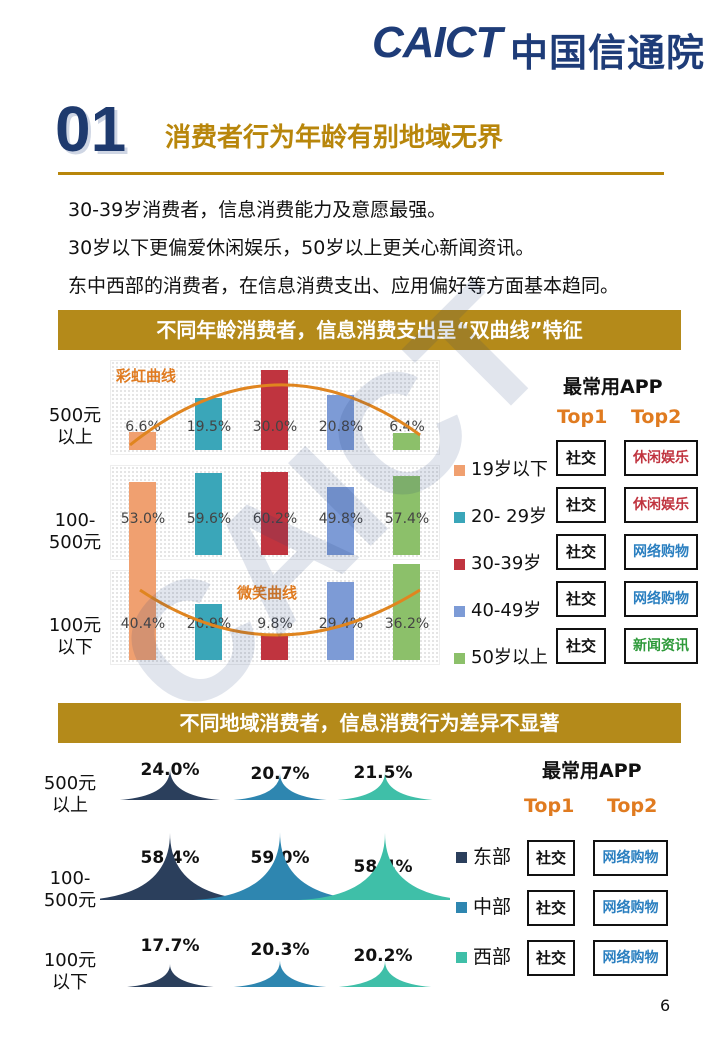 The height and width of the screenshot is (1039, 719). I want to click on region-legend-item: 西部, so click(483, 955).